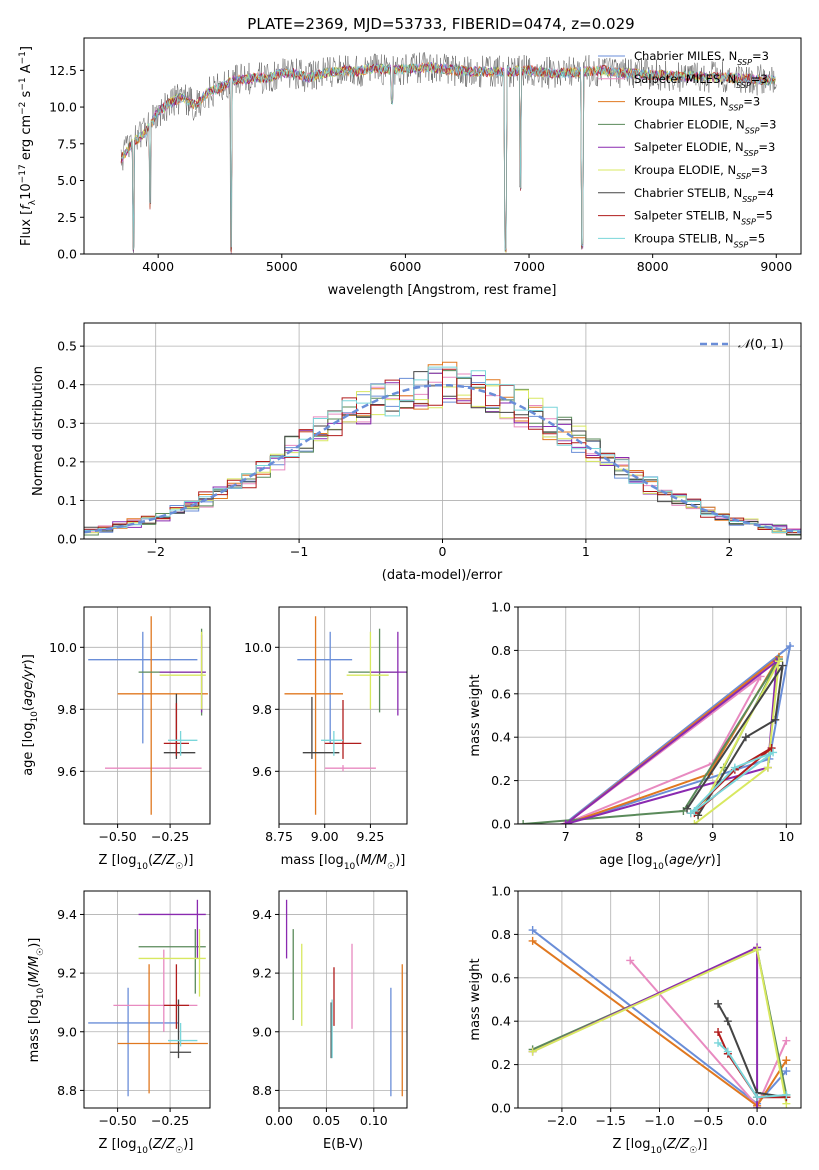 The image size is (819, 1170). What do you see at coordinates (117, 1120) in the screenshot?
I see `mass-vs-Z-xtick-label-0: −0.50` at bounding box center [117, 1120].